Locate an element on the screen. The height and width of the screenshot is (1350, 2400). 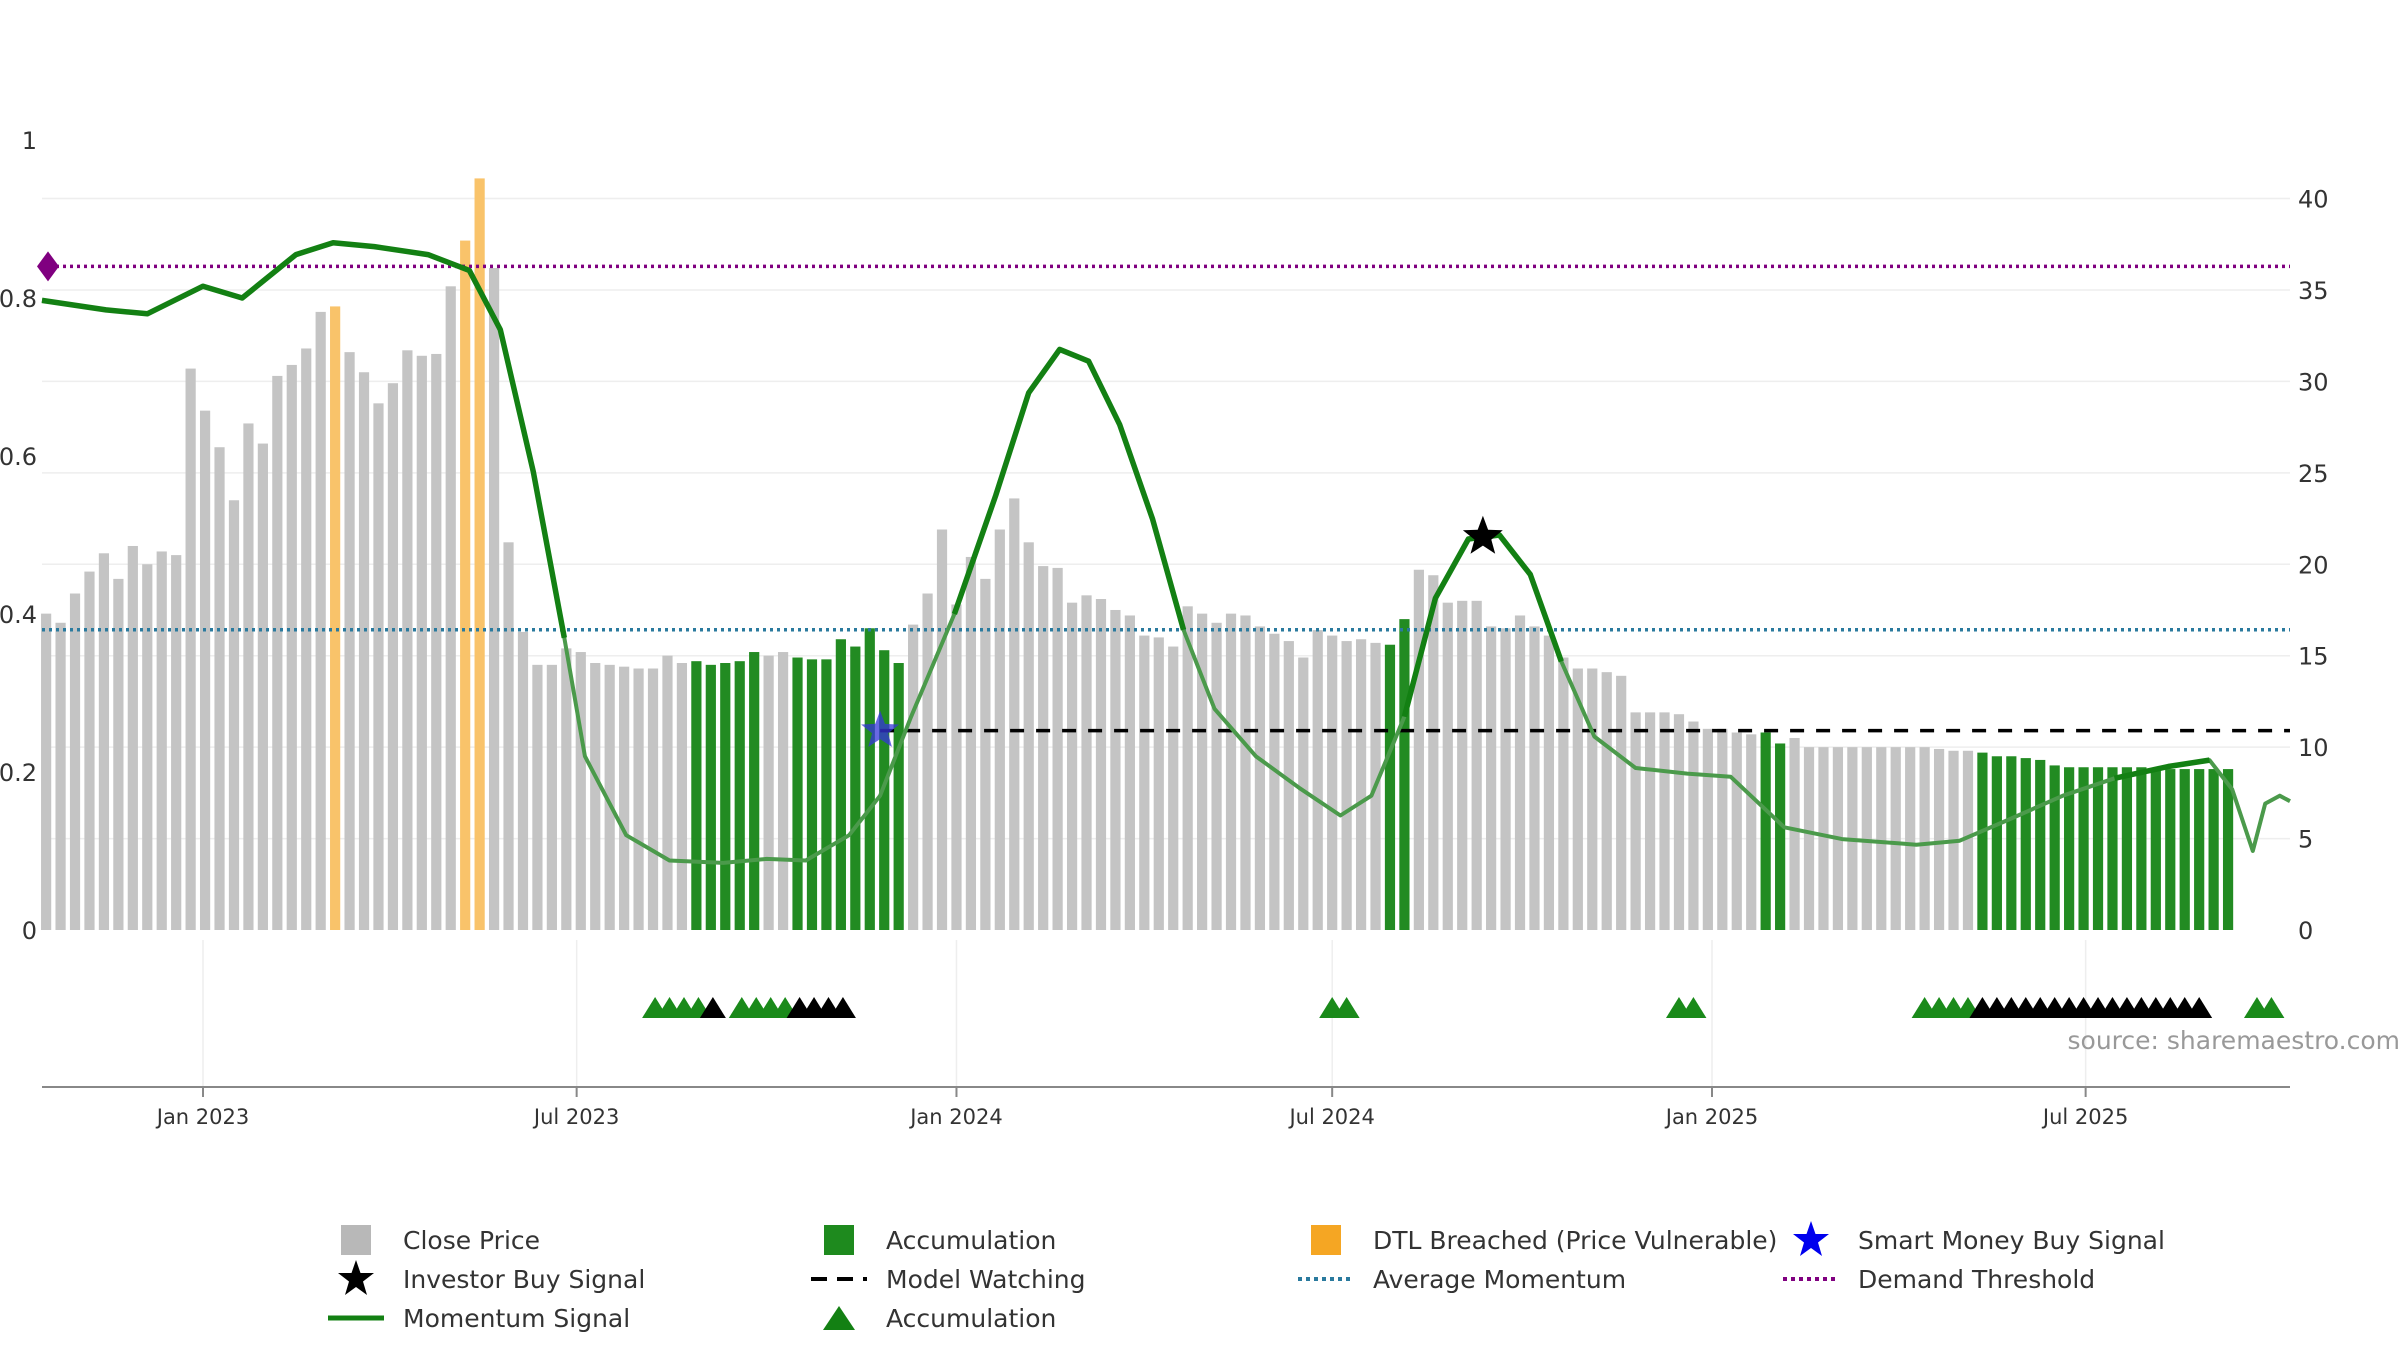
accumulation-signal-triangle is located at coordinates (1693, 1007).